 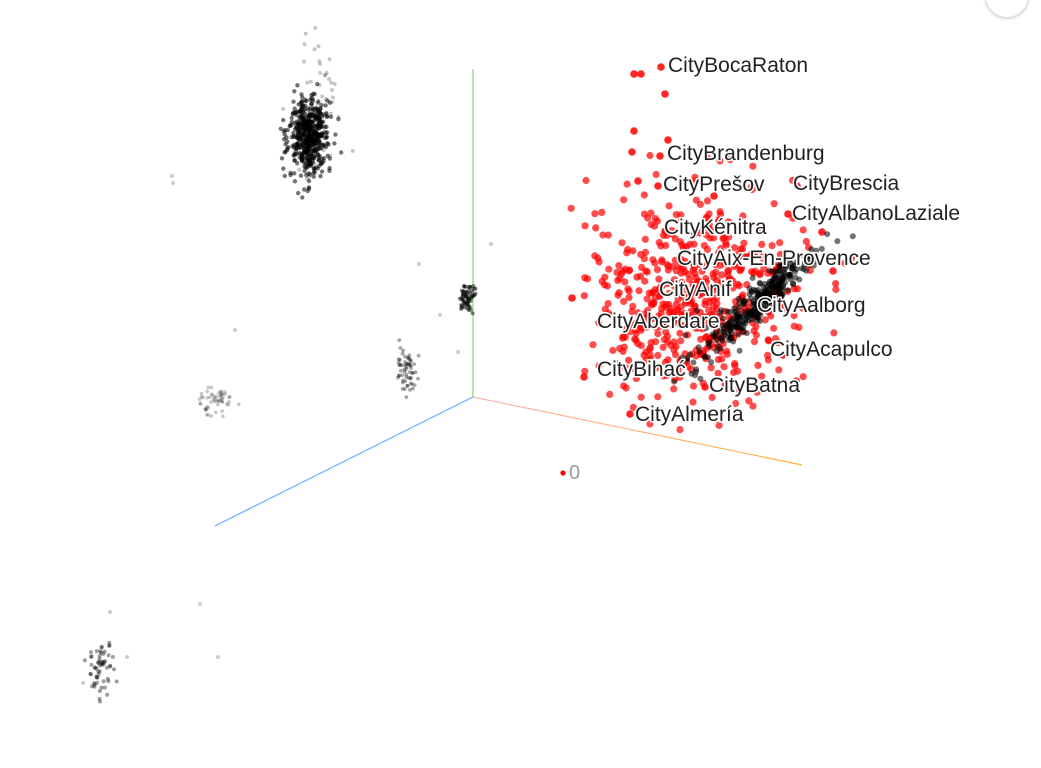 I want to click on point-label: CityAlmería, so click(x=690, y=415).